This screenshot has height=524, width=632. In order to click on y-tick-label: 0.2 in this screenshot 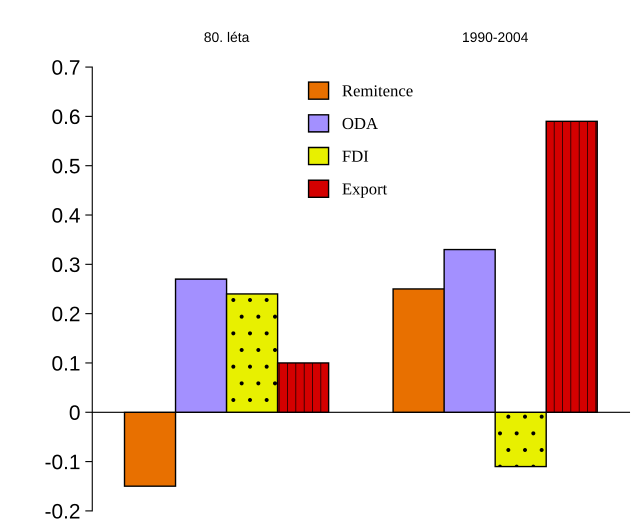, I will do `click(66, 314)`.